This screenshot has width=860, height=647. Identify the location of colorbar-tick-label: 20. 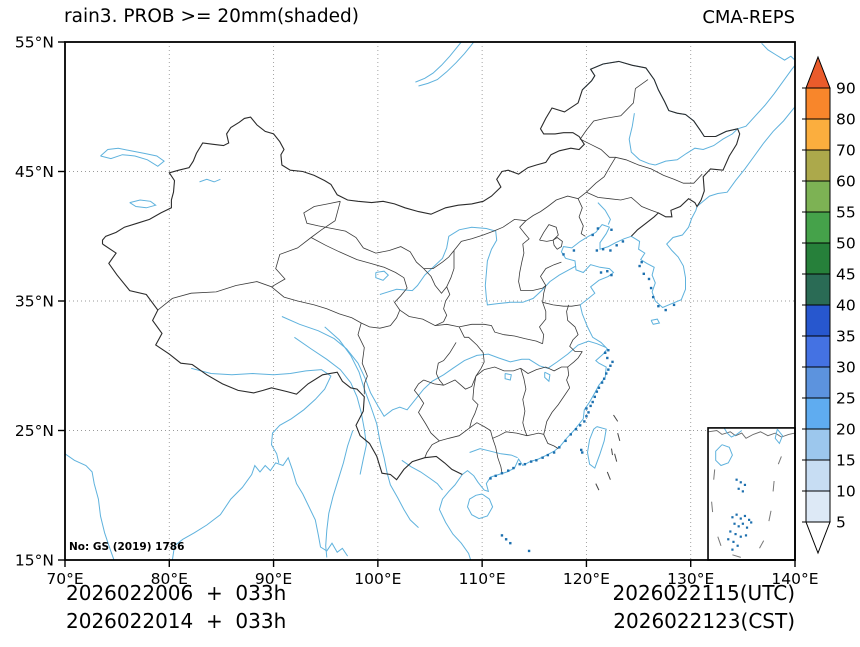
(846, 430).